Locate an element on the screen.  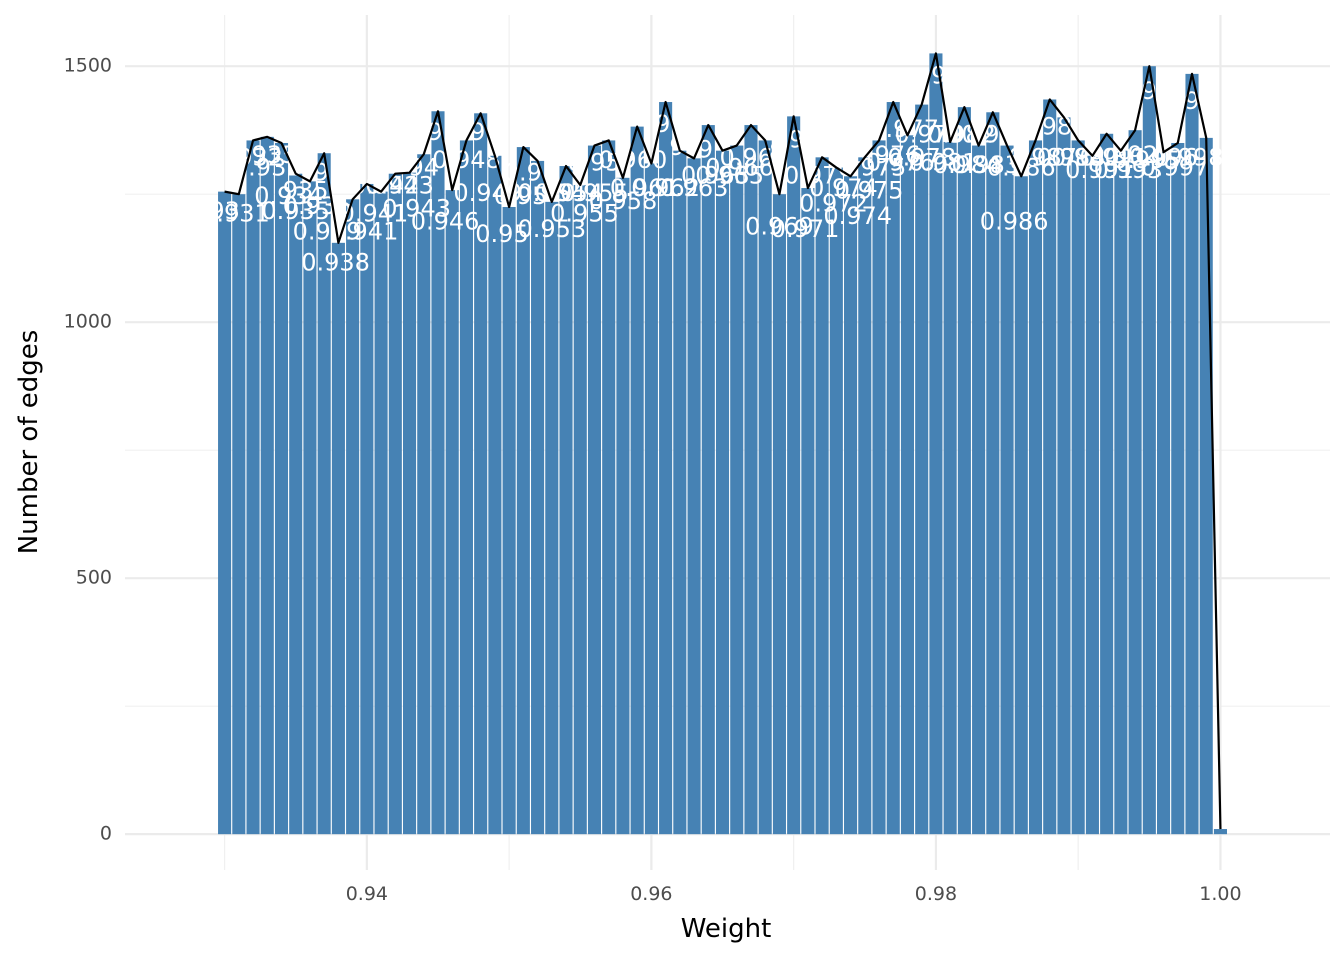
data-label: 0.939 is located at coordinates (327, 232).